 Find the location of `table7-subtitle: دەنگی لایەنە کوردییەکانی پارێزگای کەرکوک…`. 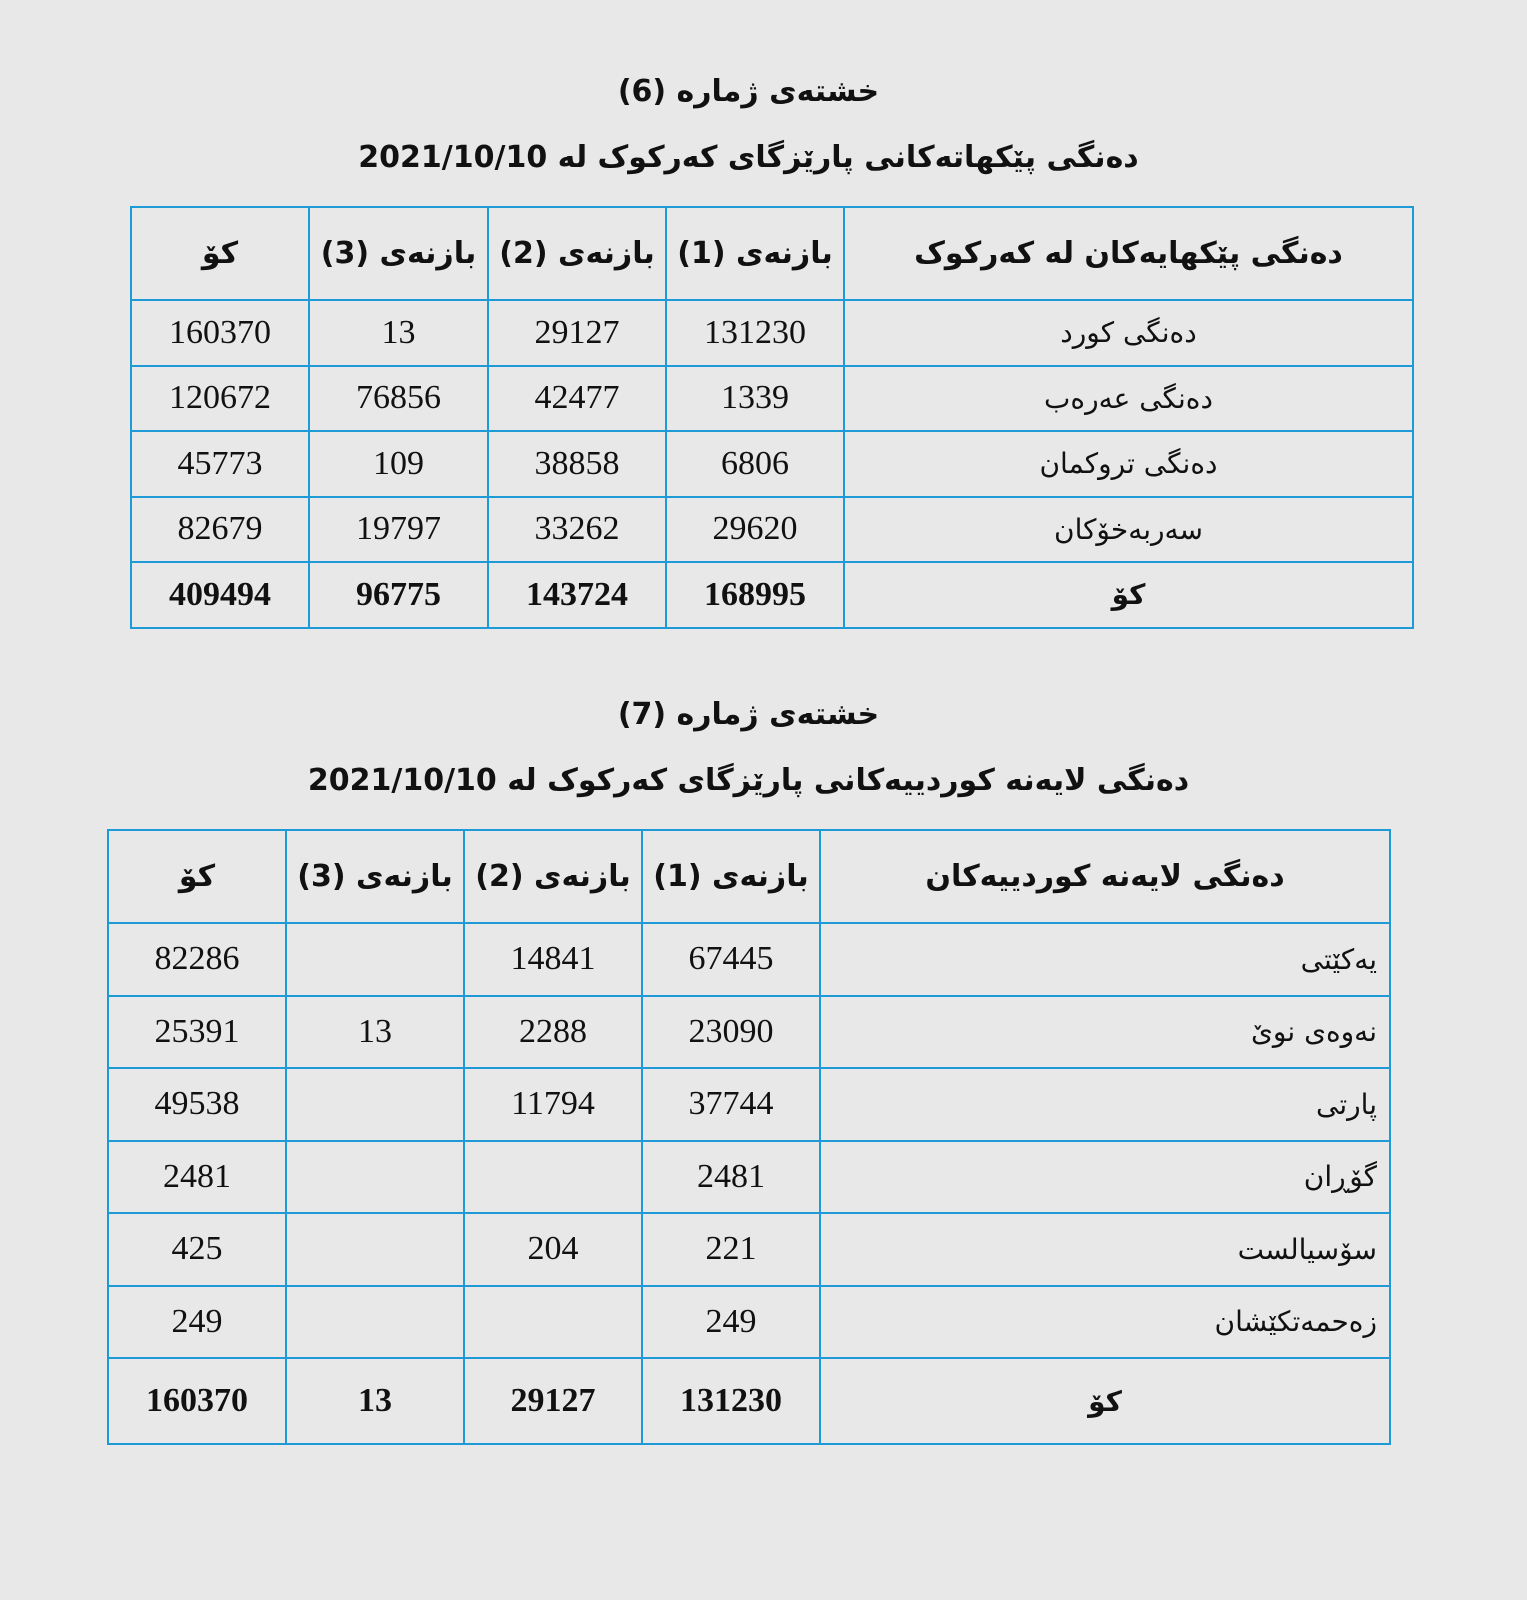

table7-subtitle: دەنگی لایەنە کوردییەکانی پارێزگای کەرکوک… is located at coordinates (748, 780).